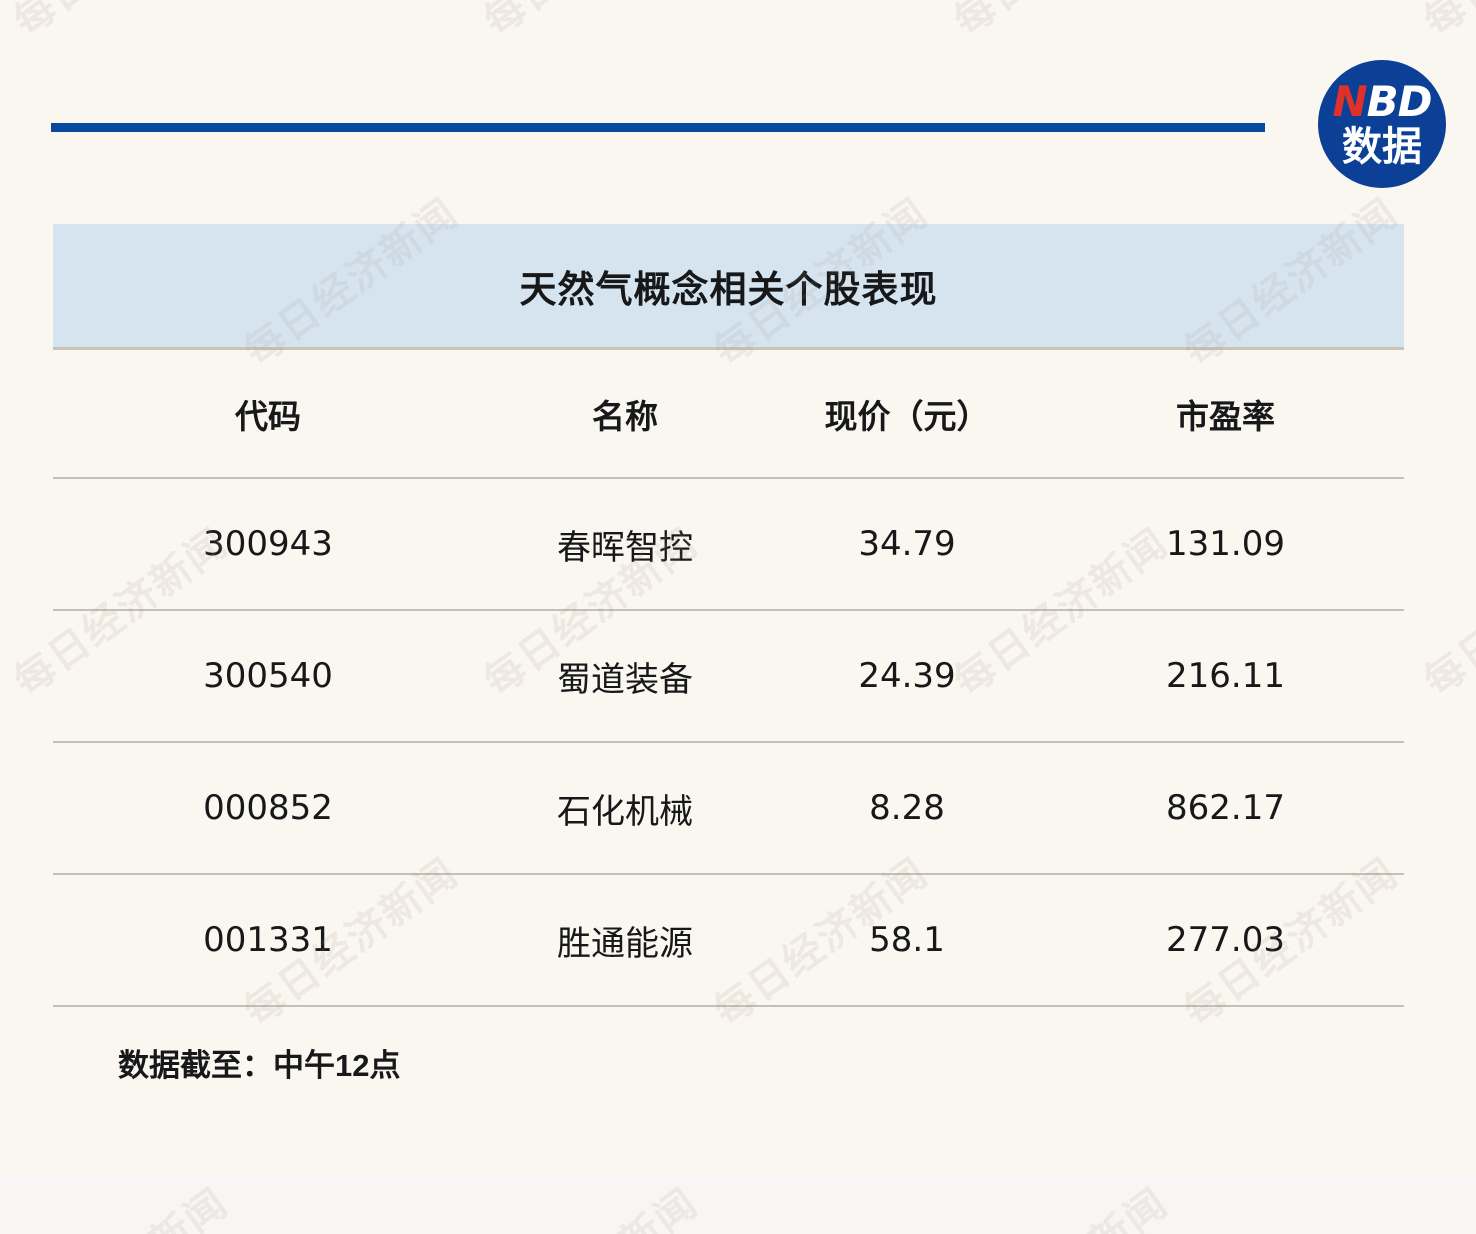 The width and height of the screenshot is (1476, 1234). What do you see at coordinates (1225, 544) in the screenshot?
I see `cell-pe: 131.09` at bounding box center [1225, 544].